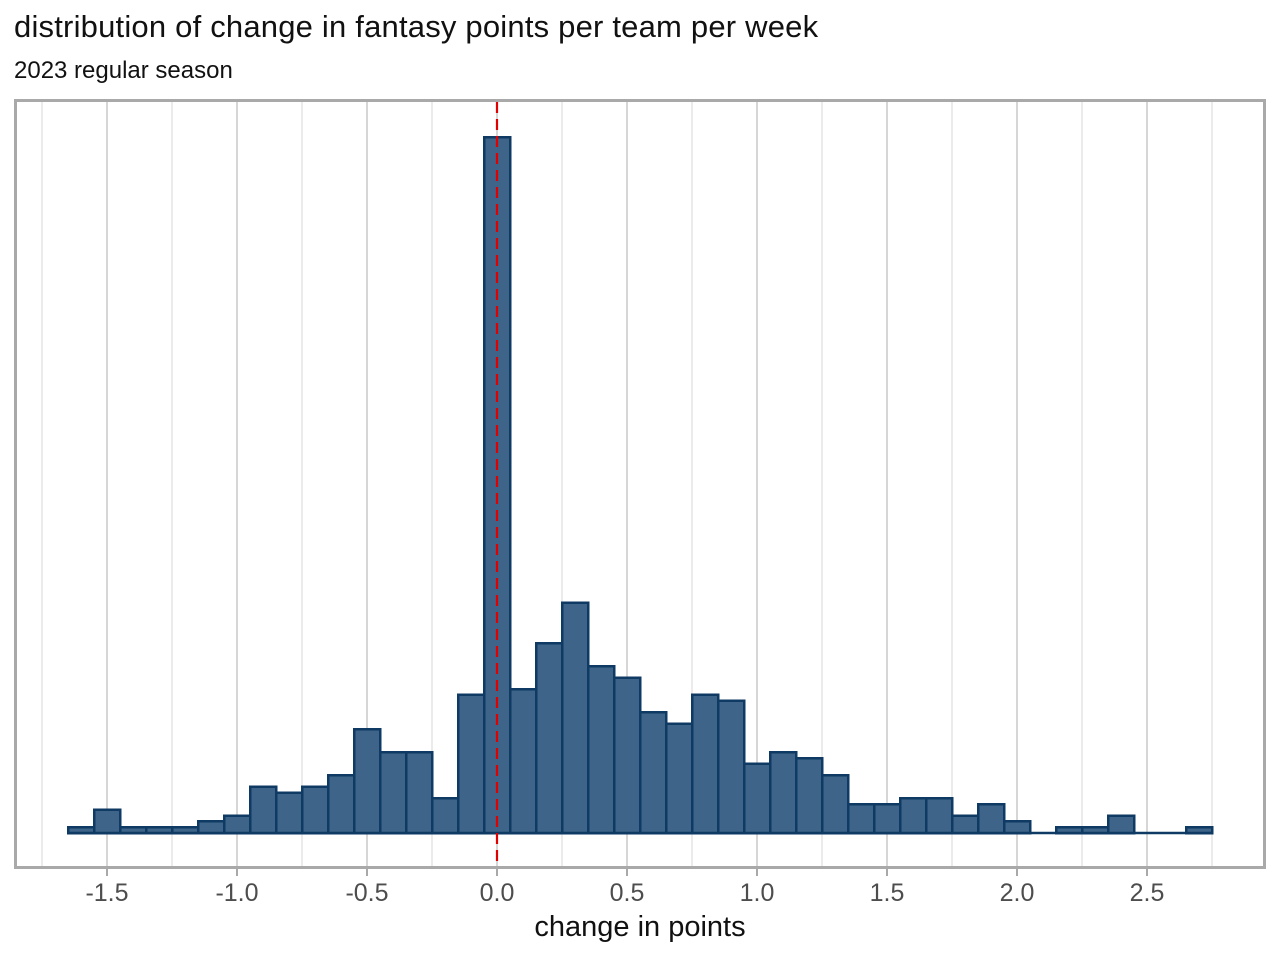  What do you see at coordinates (123, 70) in the screenshot?
I see `chart-subtitle: 2023 regular season` at bounding box center [123, 70].